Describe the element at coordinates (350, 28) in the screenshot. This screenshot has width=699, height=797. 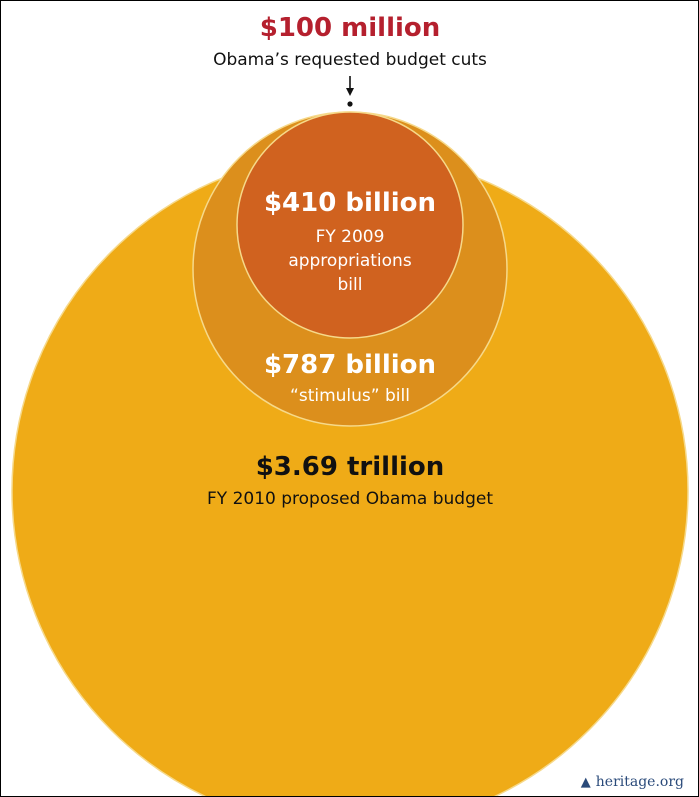
I see `value-100-million: $100 million` at that location.